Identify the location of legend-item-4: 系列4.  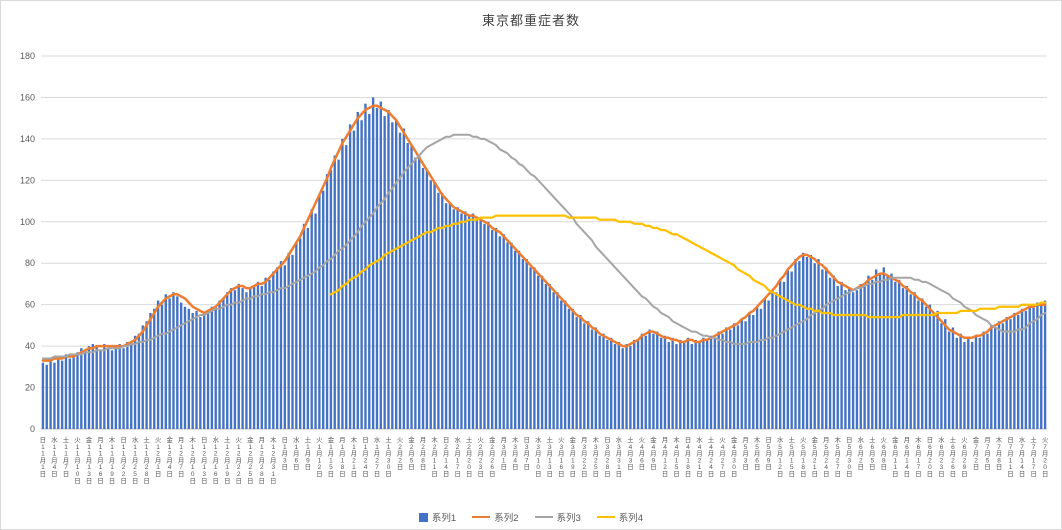
(620, 517).